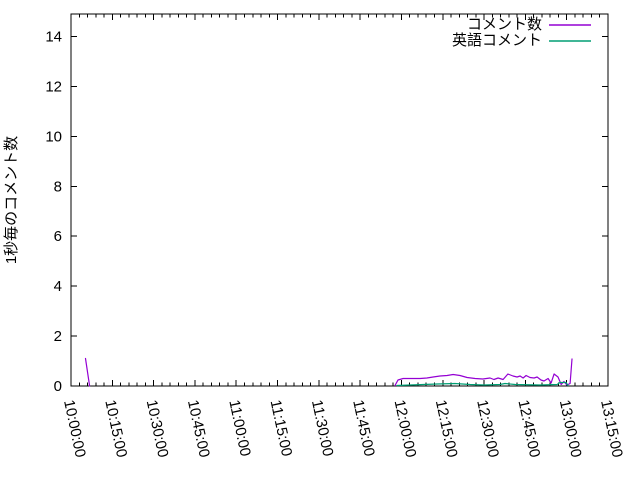  Describe the element at coordinates (487, 428) in the screenshot. I see `x-tick-label: 12:30:00` at that location.